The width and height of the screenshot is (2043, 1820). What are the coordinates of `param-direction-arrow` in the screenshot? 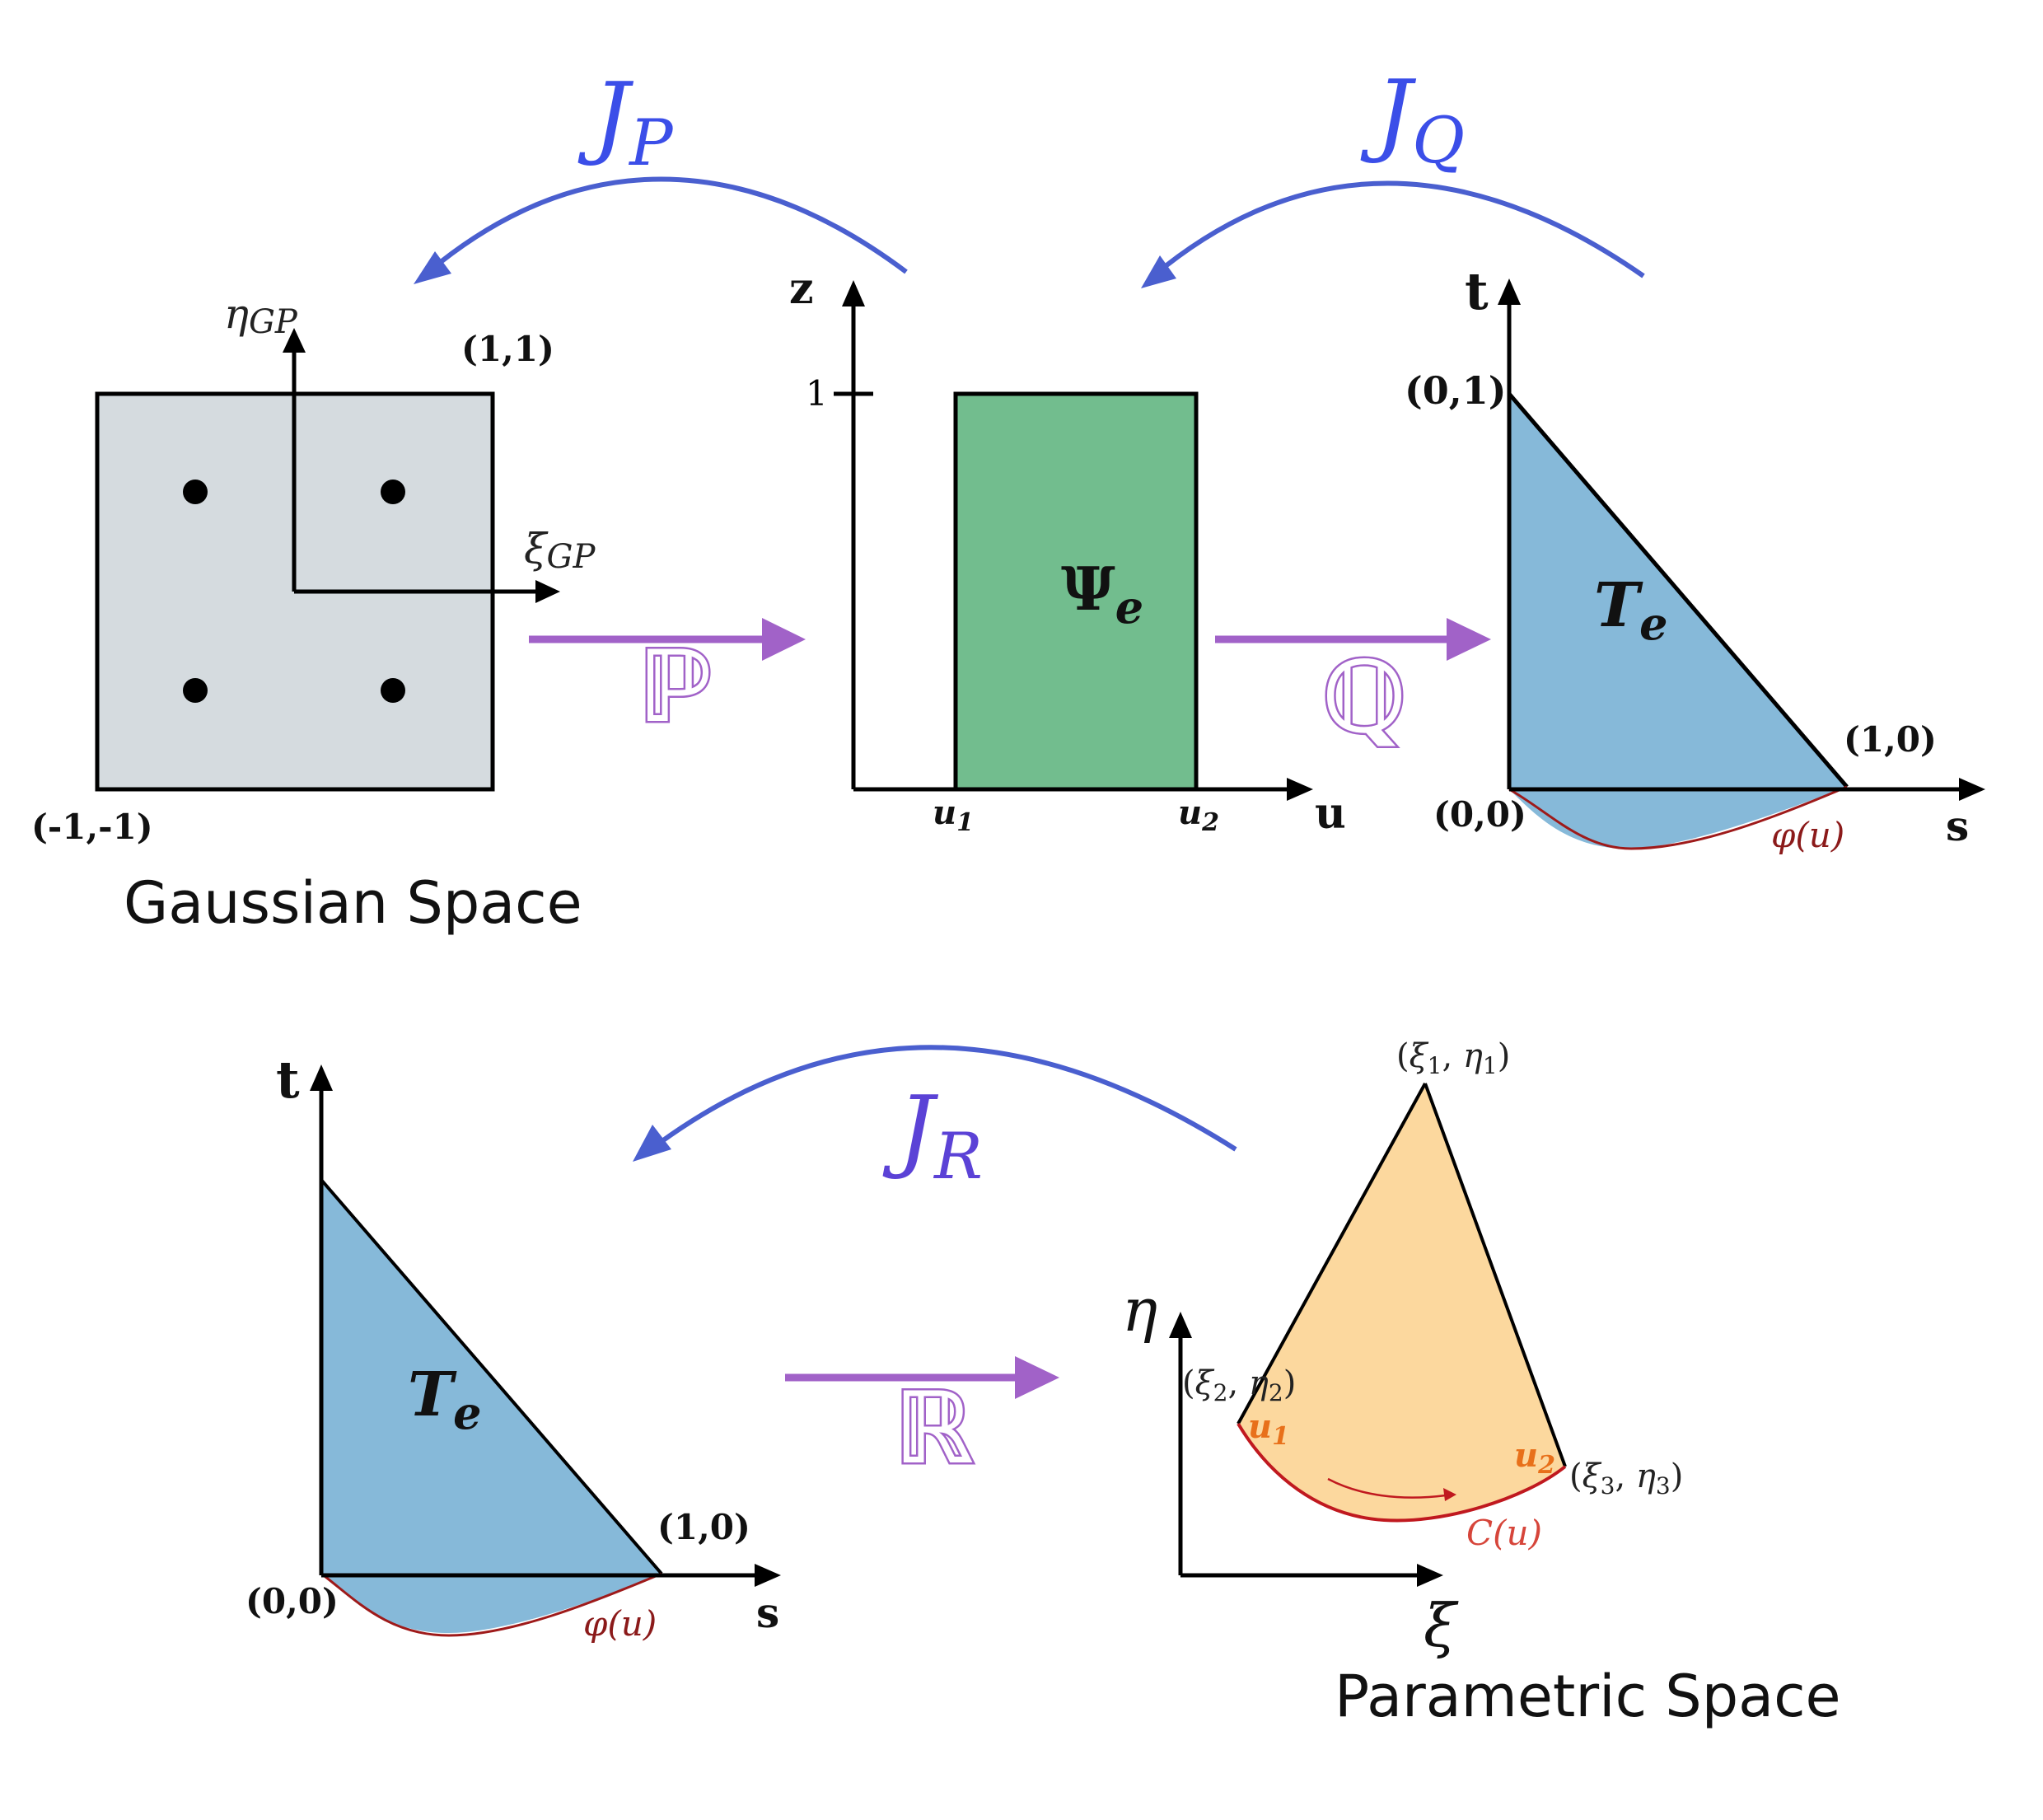 It's located at (1387, 1488).